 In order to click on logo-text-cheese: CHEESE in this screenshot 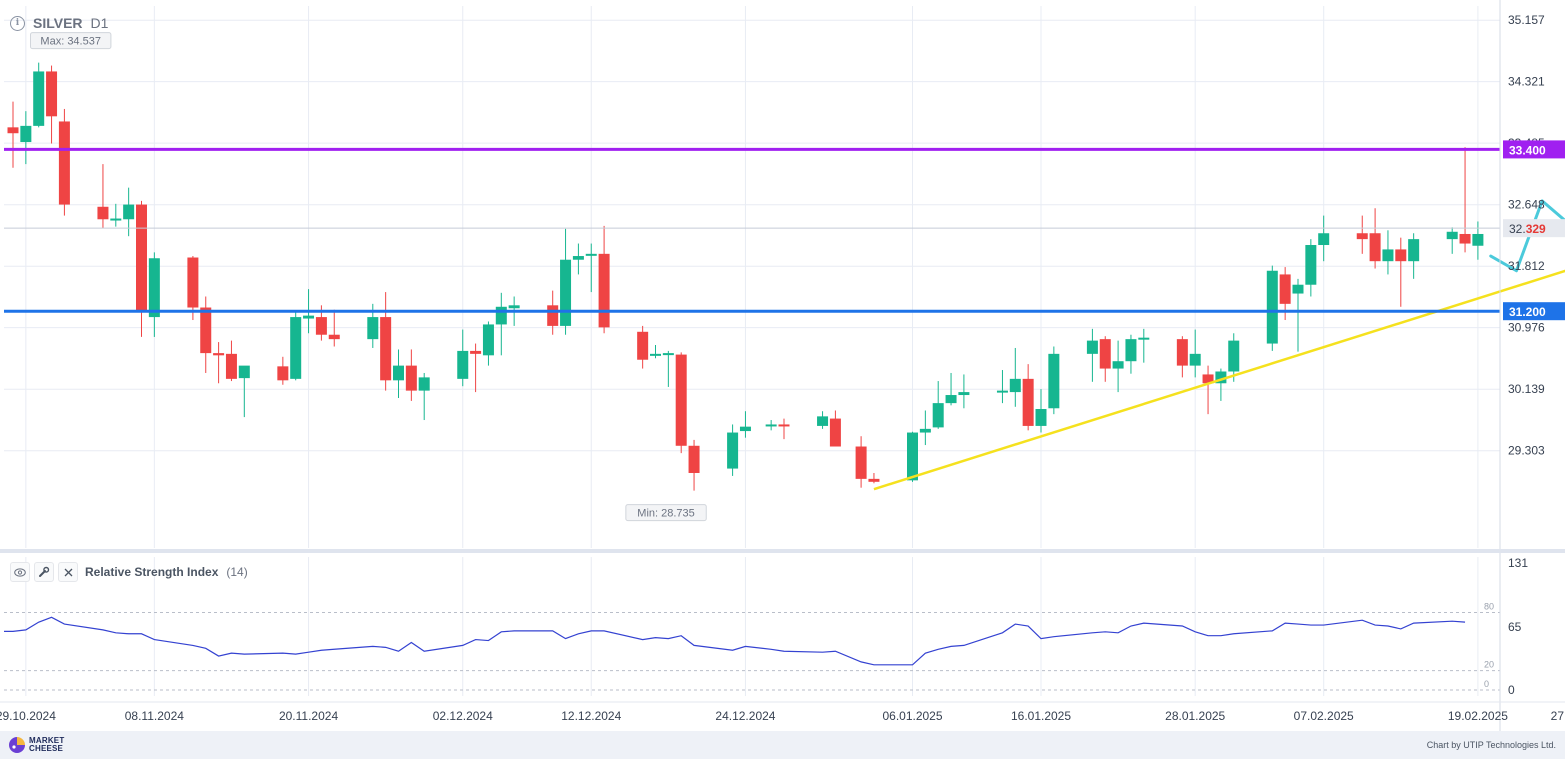, I will do `click(46, 748)`.